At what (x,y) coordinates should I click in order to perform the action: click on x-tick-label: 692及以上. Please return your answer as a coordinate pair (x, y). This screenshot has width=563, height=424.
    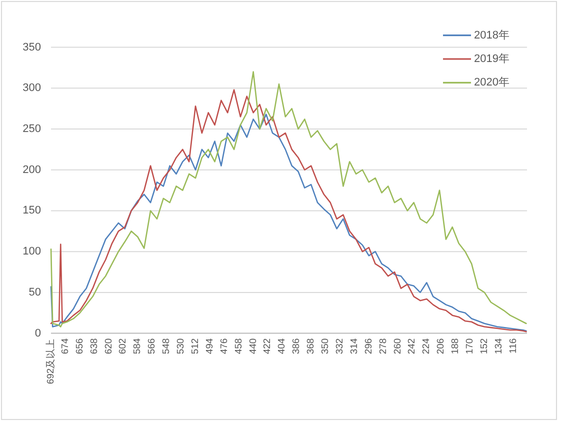
    Looking at the image, I should click on (50, 361).